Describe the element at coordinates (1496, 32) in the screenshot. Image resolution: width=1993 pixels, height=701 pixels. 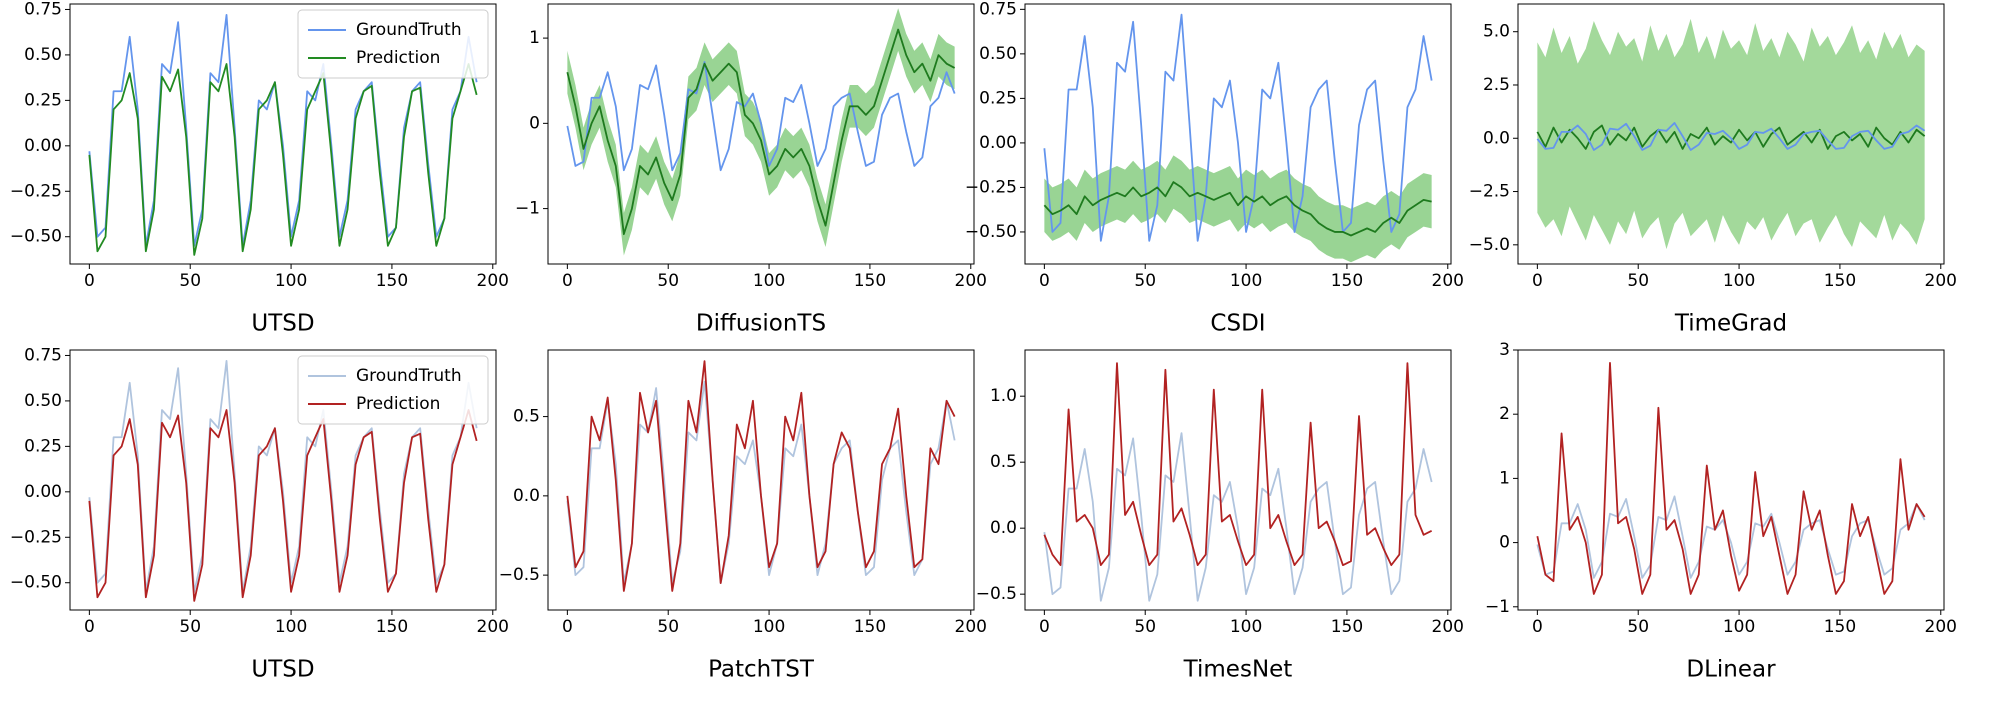
I see `y-tick-label: 5.0` at that location.